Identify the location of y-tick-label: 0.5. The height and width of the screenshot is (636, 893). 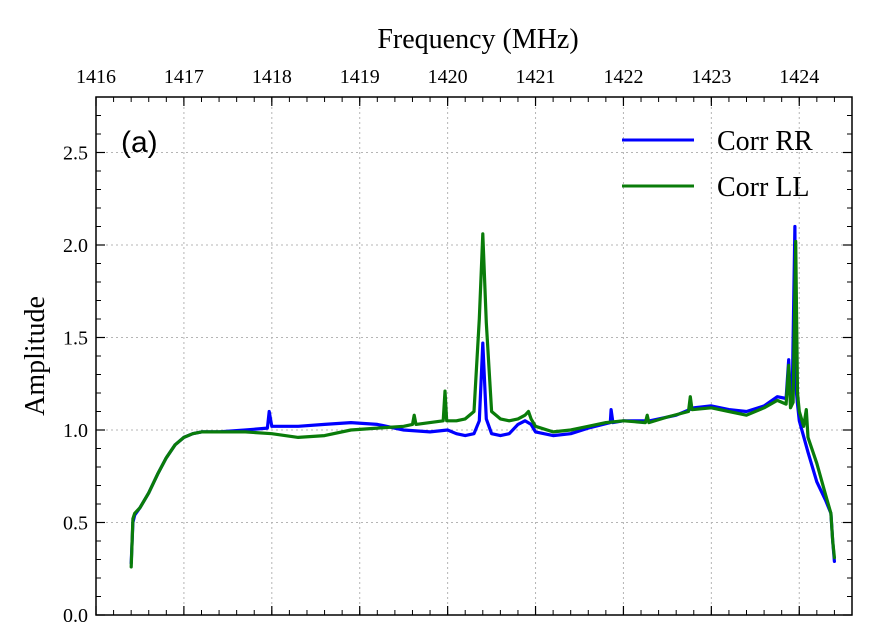
(75, 524).